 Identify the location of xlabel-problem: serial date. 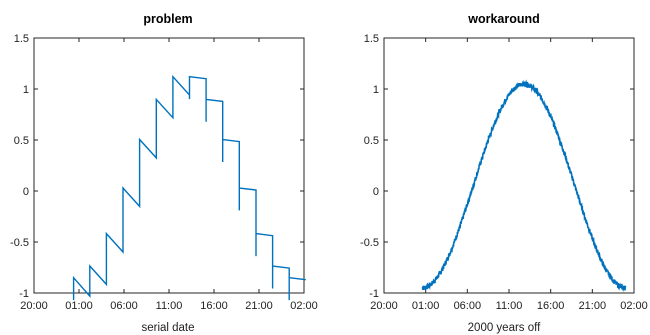
(167, 328).